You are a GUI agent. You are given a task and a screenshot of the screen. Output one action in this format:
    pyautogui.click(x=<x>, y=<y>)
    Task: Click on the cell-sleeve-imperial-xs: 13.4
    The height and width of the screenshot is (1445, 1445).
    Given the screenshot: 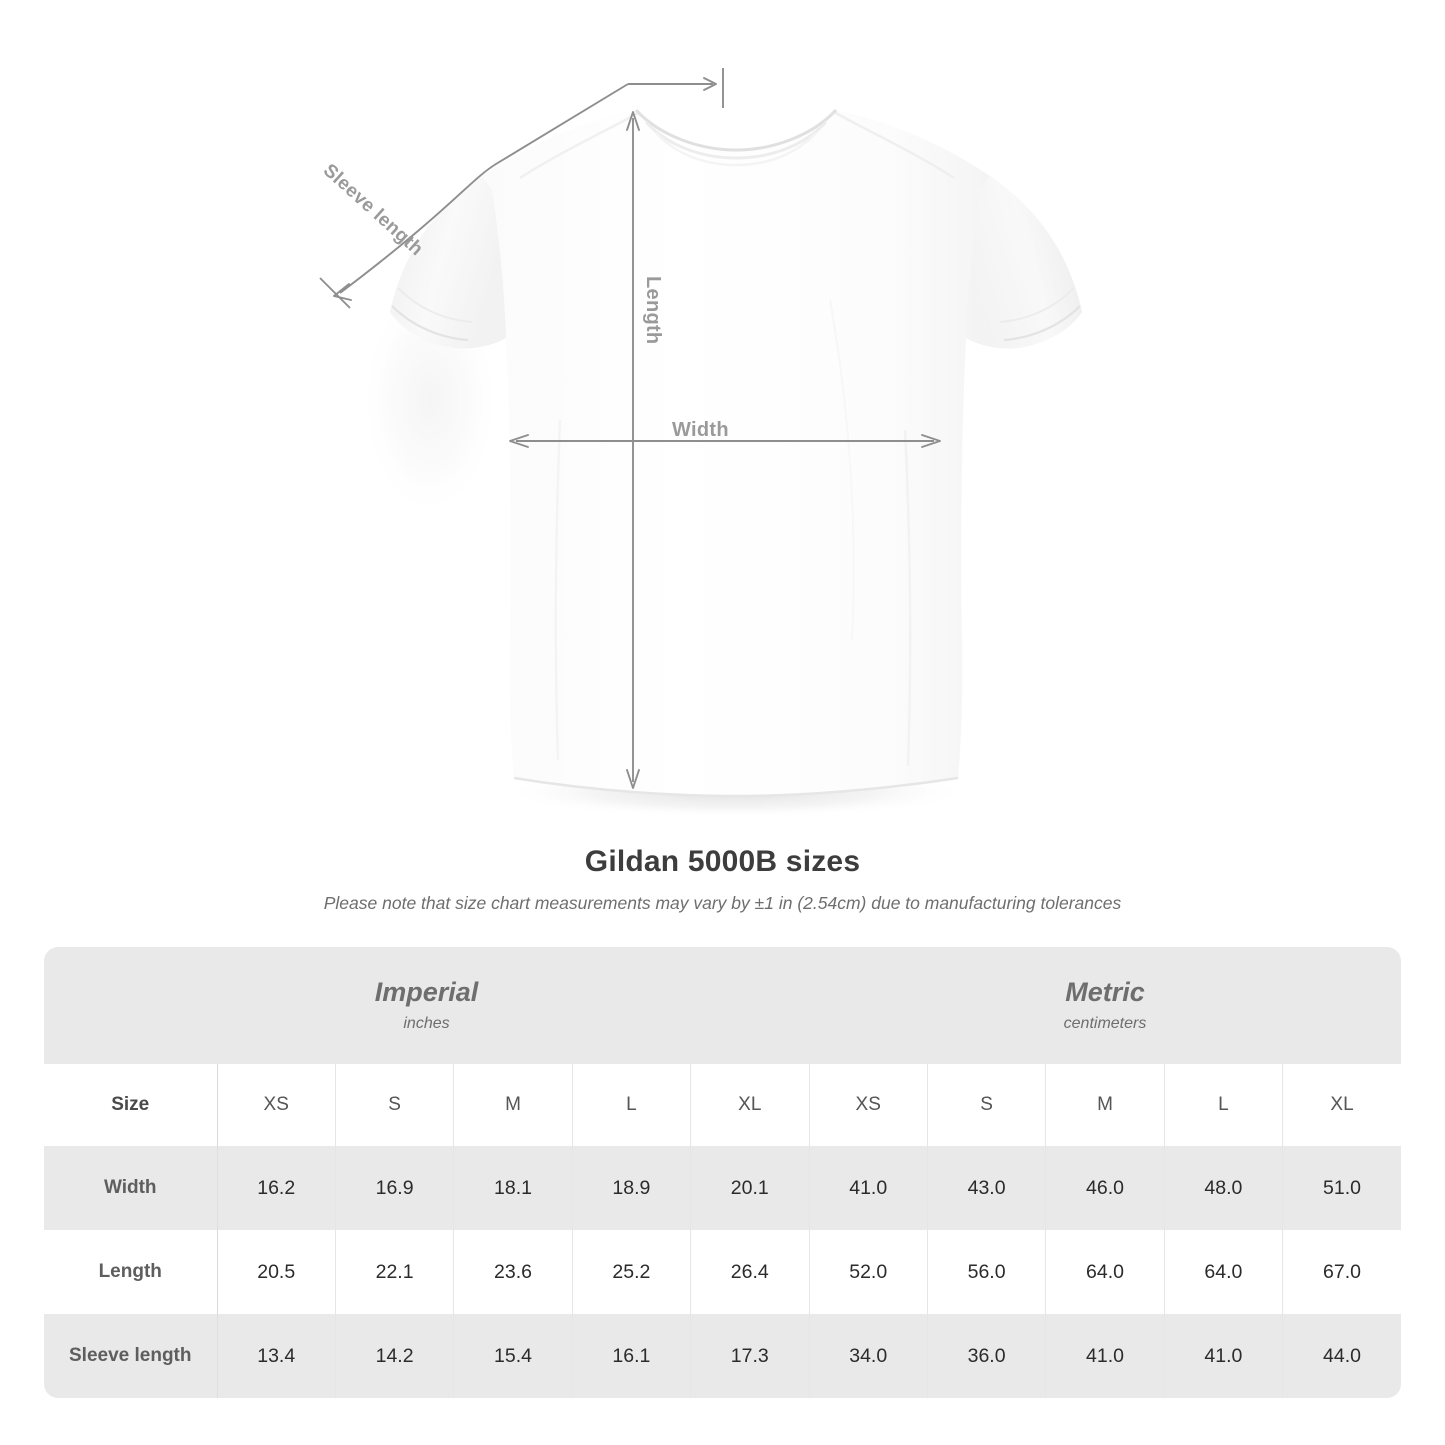 What is the action you would take?
    pyautogui.click(x=276, y=1356)
    